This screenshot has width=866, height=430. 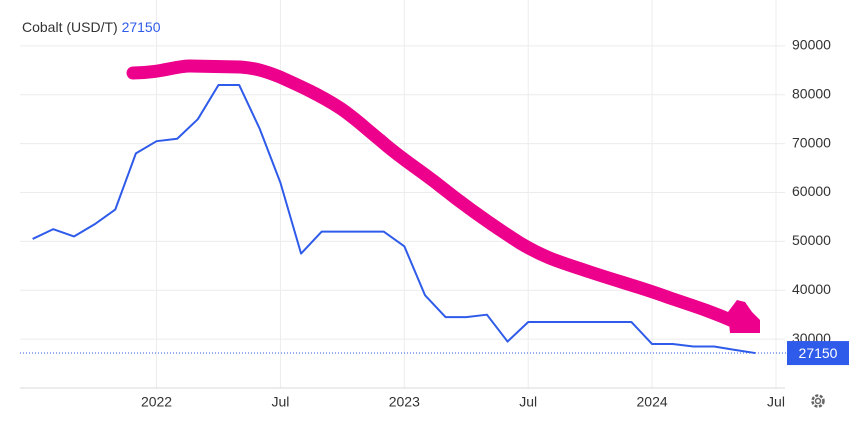 I want to click on title-last-value: 27150, so click(x=141, y=27).